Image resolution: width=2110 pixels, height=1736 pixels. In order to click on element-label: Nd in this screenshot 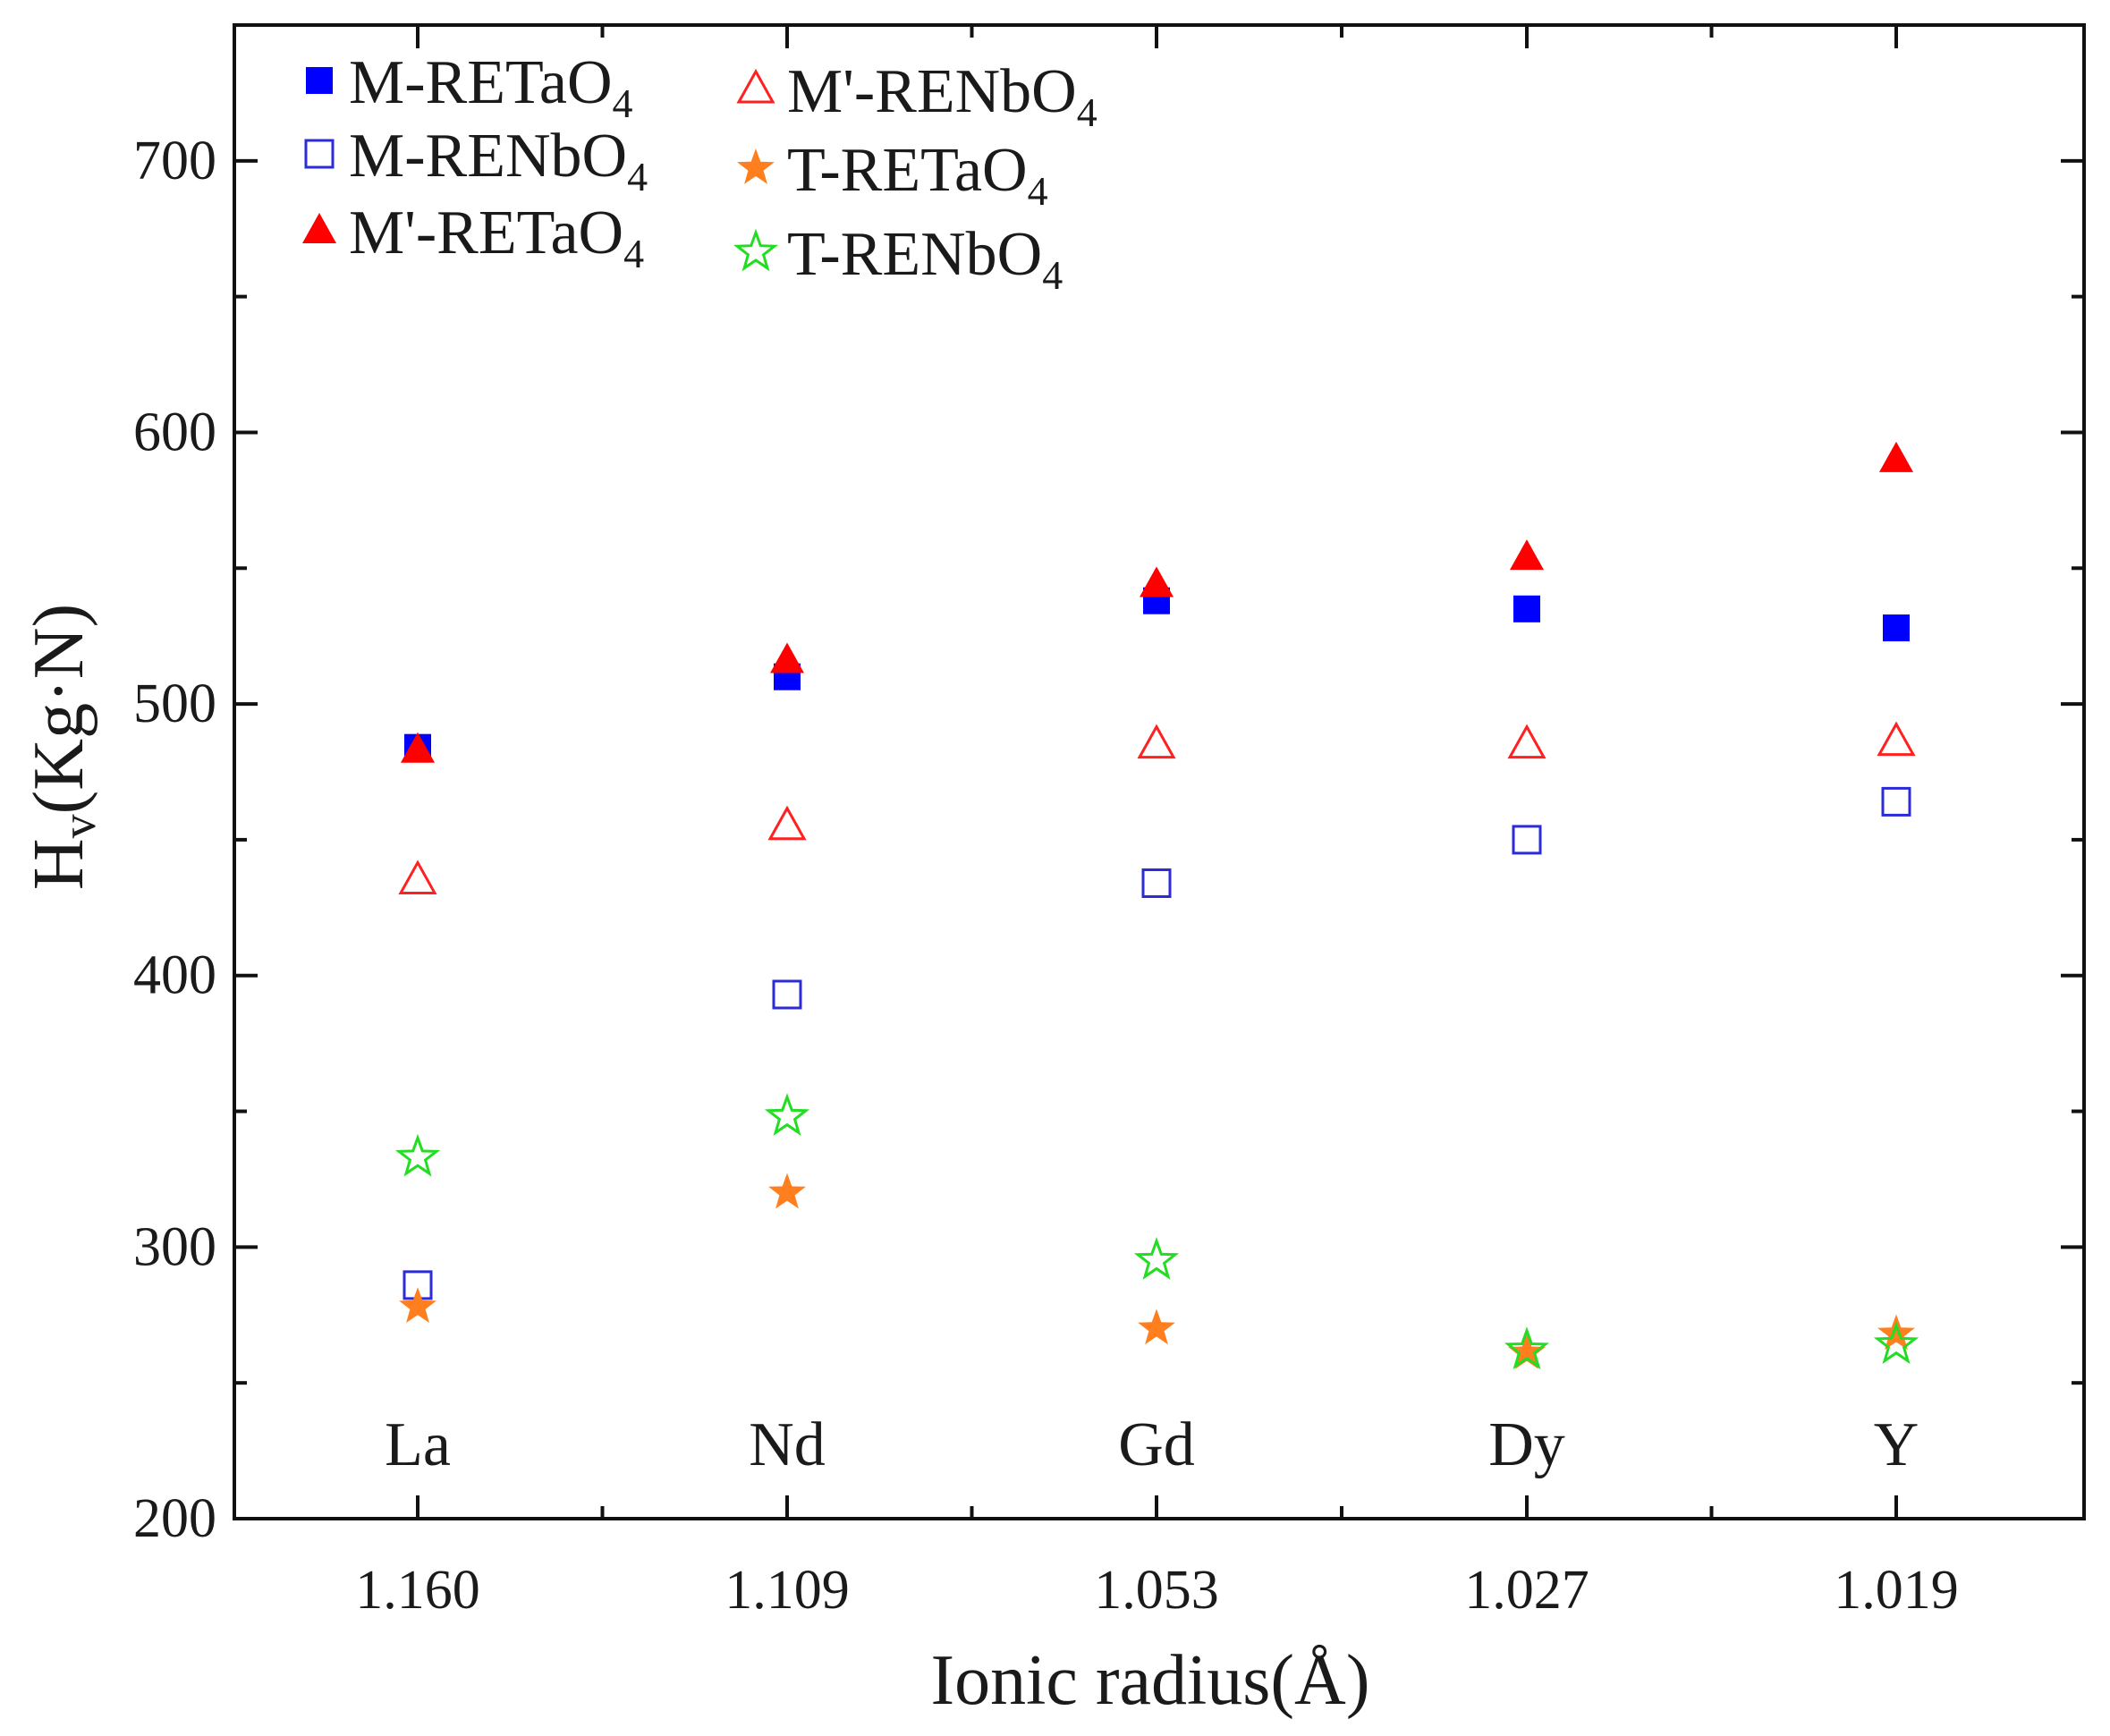, I will do `click(787, 1444)`.